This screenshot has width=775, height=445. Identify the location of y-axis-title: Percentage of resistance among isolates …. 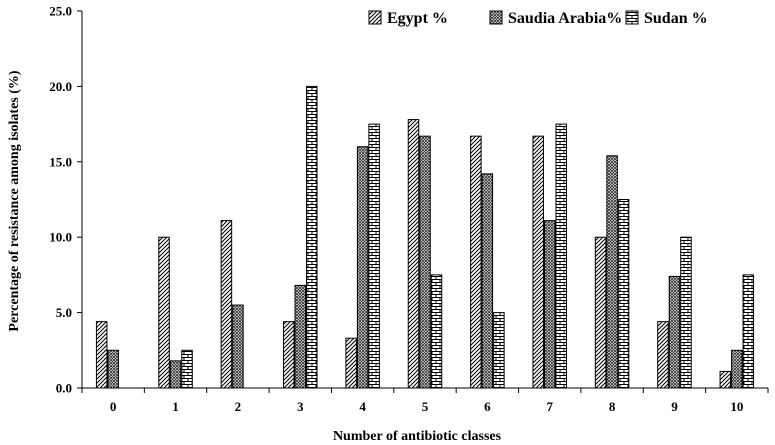
(14, 200).